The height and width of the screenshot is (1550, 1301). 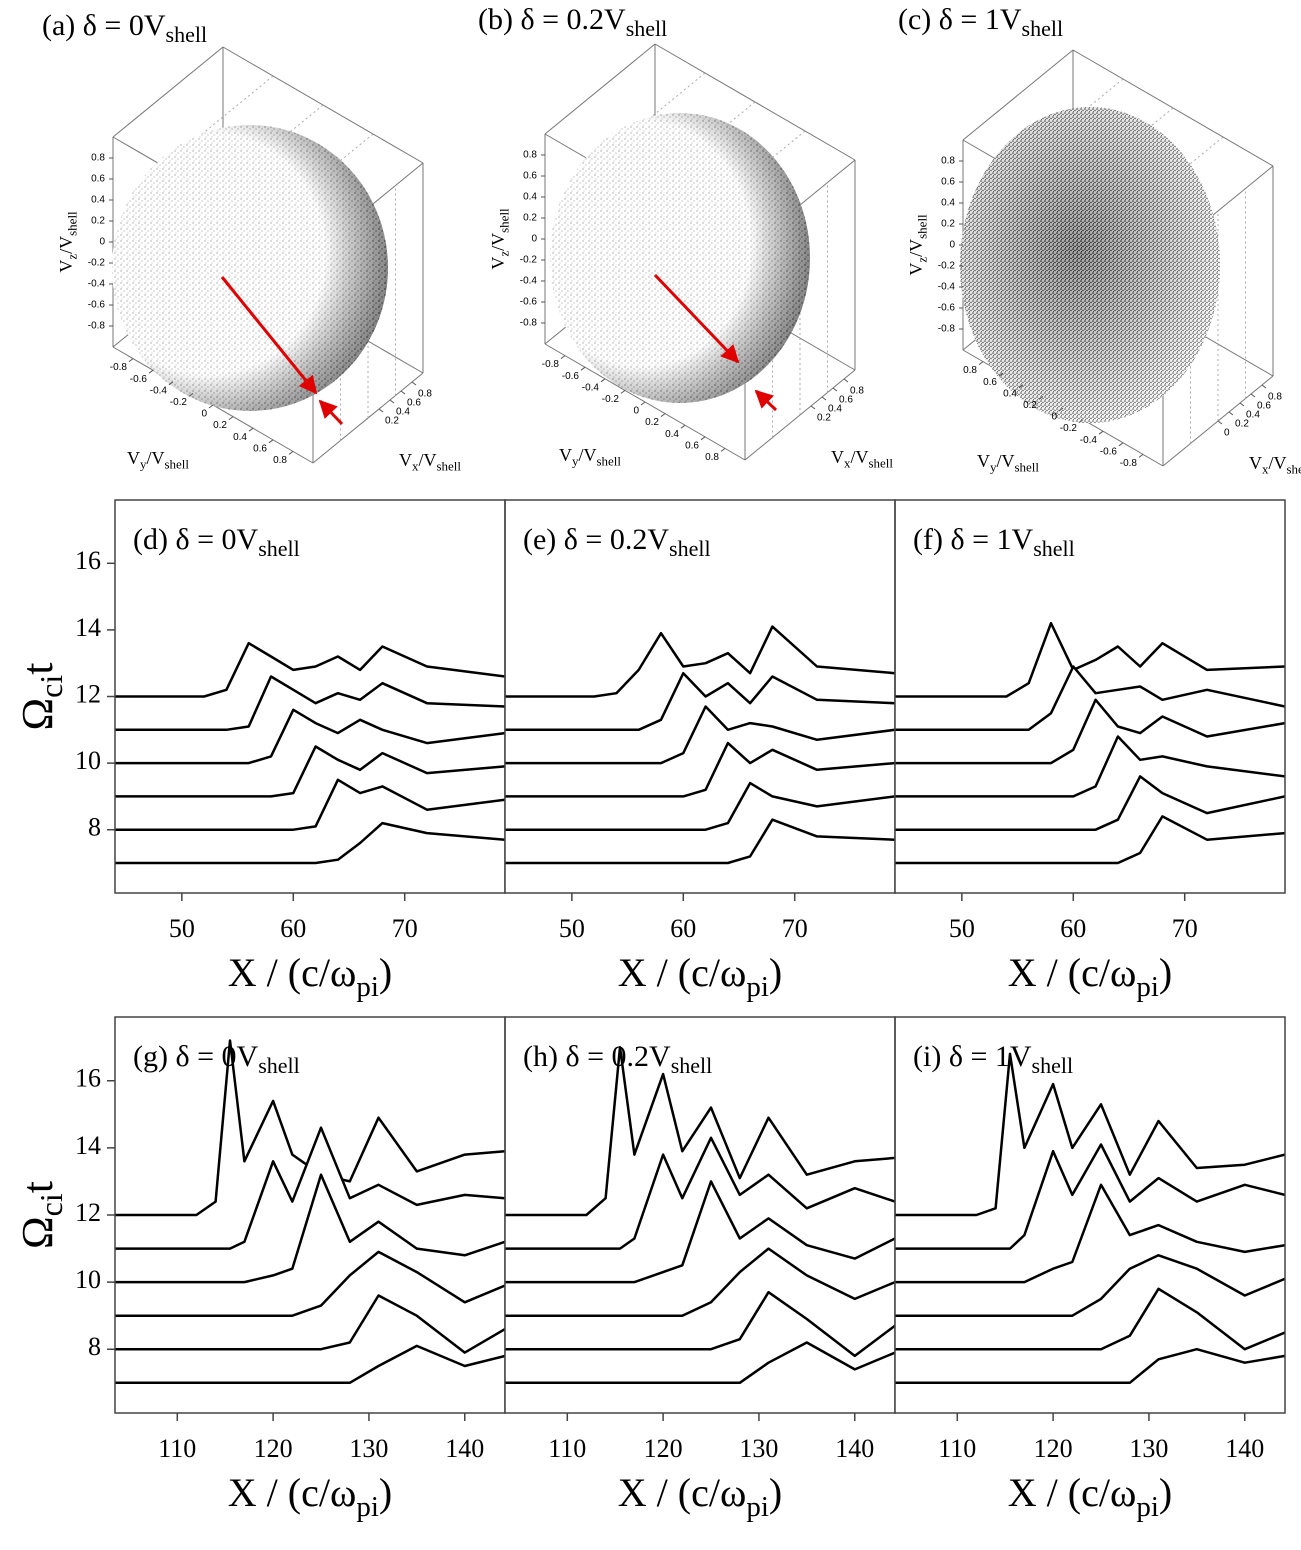 I want to click on y-axis-title: Vy/Vshell, so click(x=1008, y=462).